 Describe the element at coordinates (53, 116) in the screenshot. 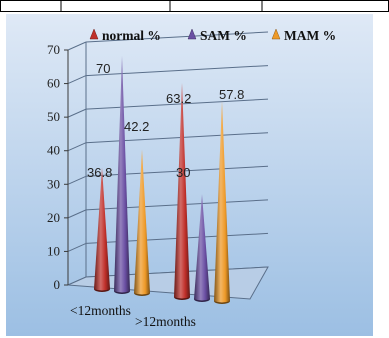

I see `y-tick-label: 50` at that location.